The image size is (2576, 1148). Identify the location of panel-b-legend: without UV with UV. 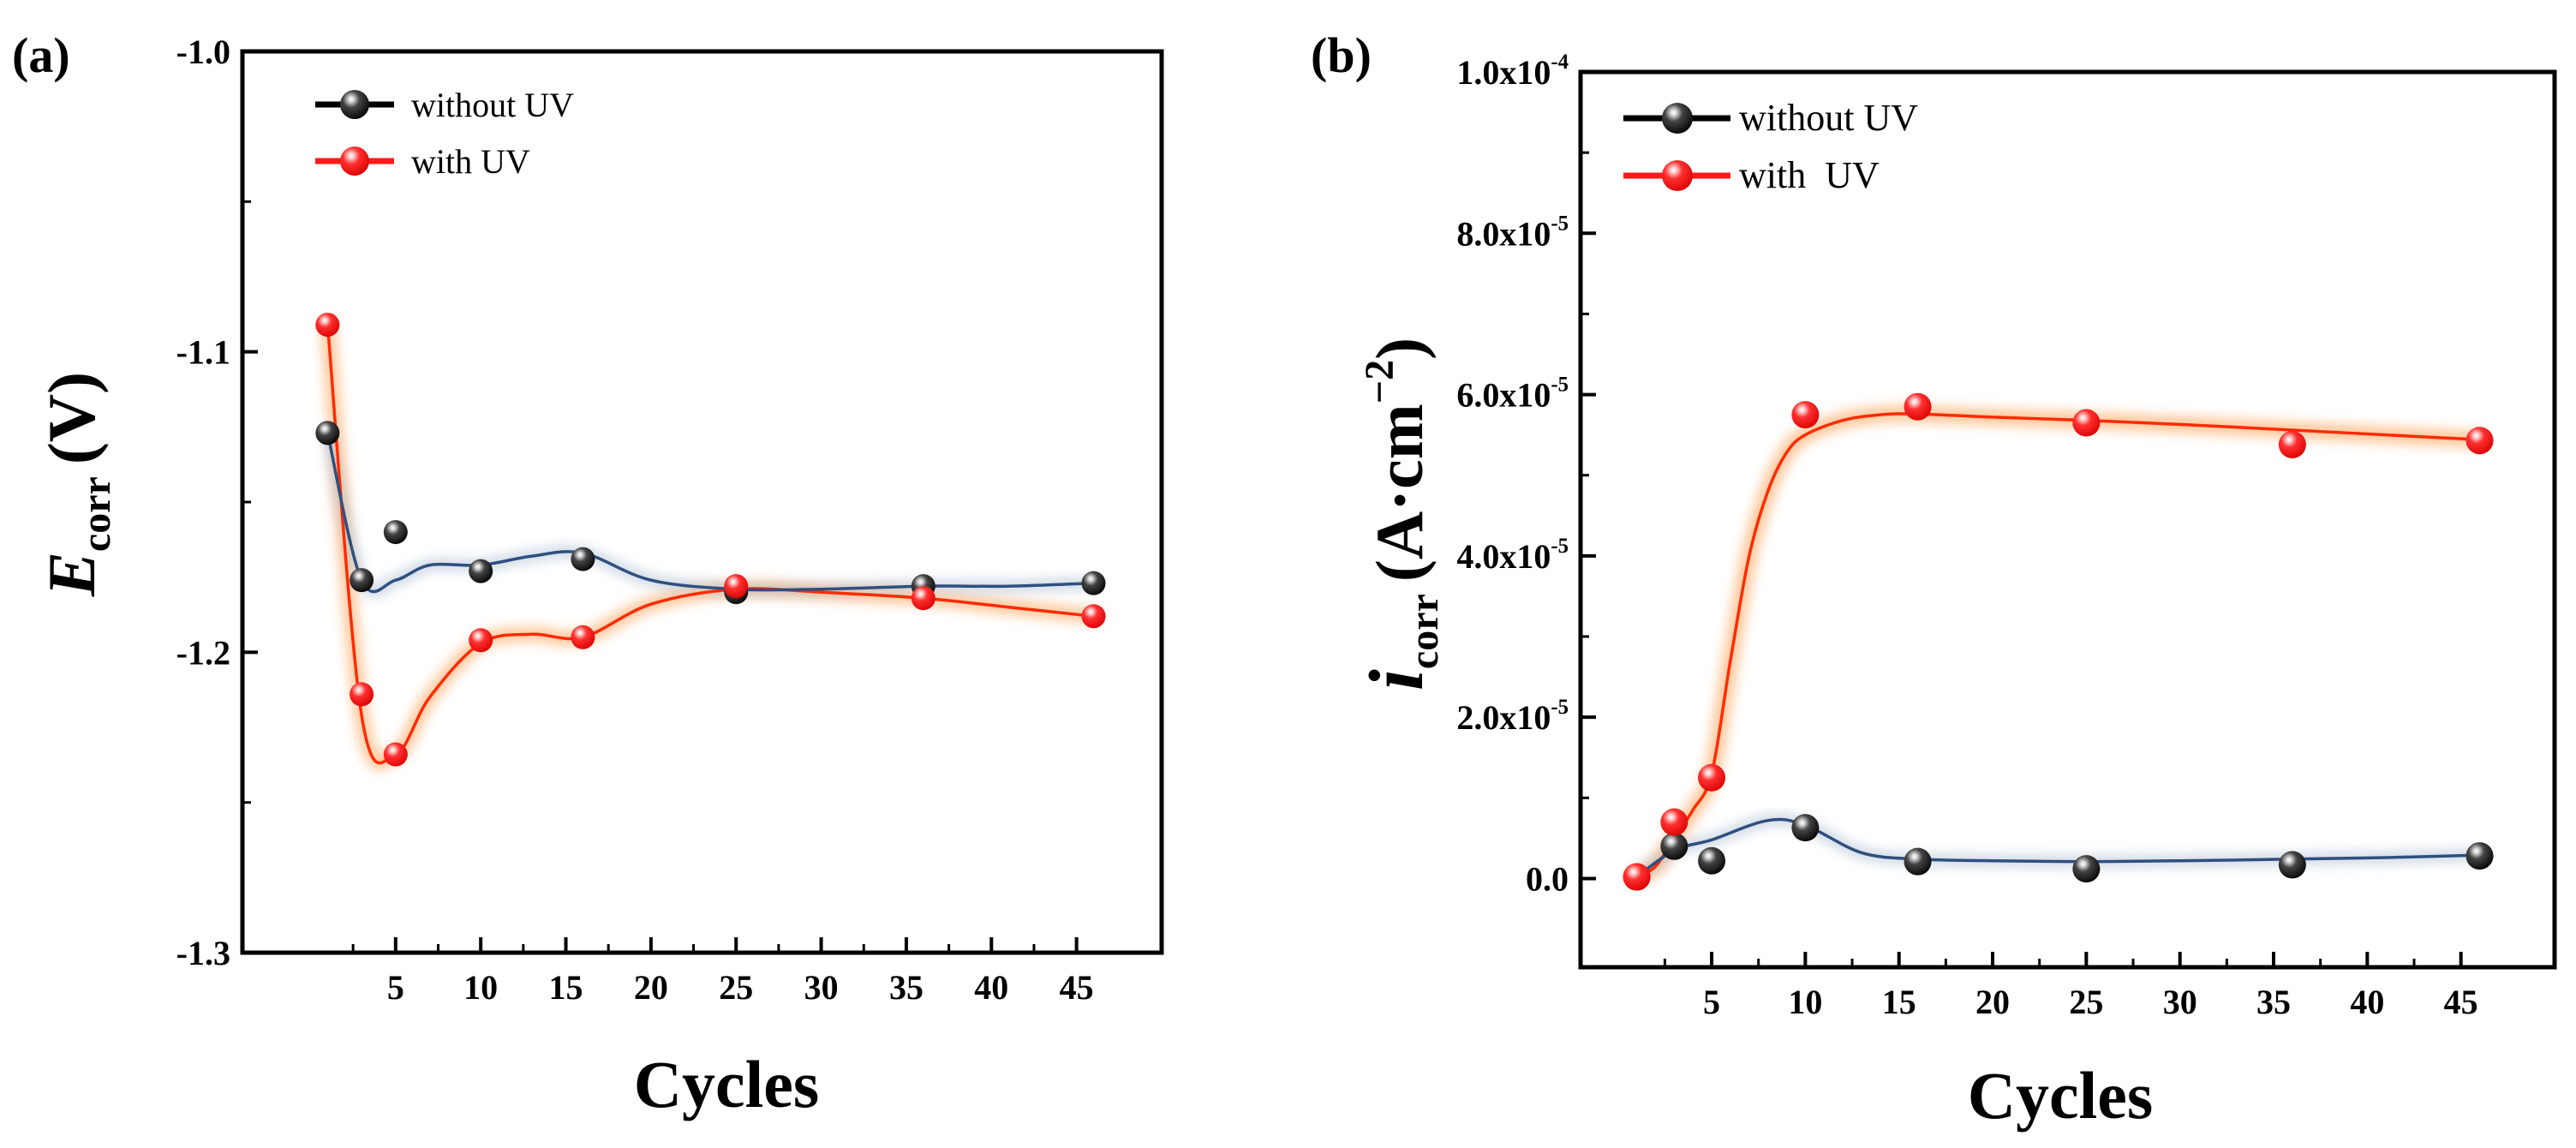
(1771, 146).